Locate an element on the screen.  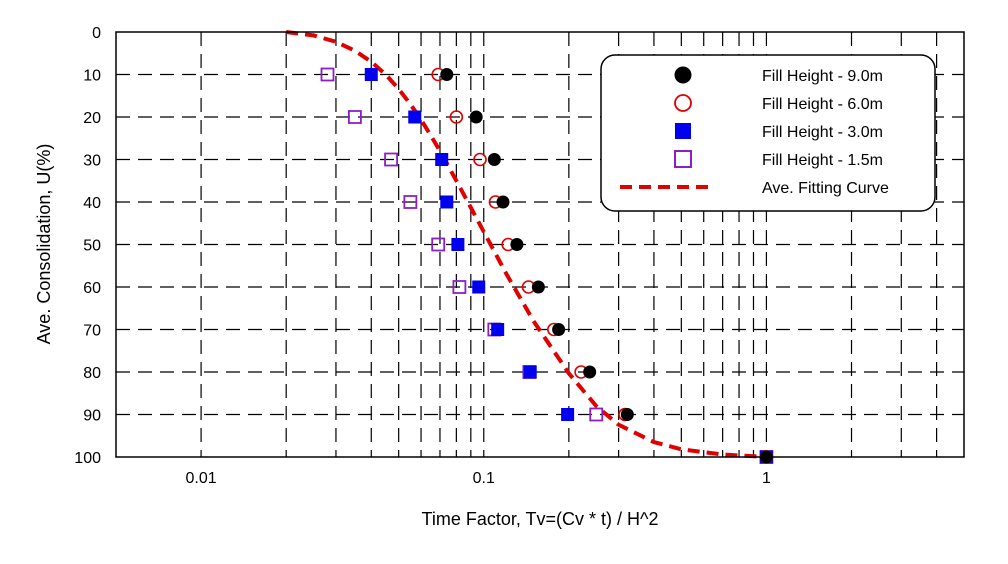
y-tick-label-10: 10 is located at coordinates (92, 76).